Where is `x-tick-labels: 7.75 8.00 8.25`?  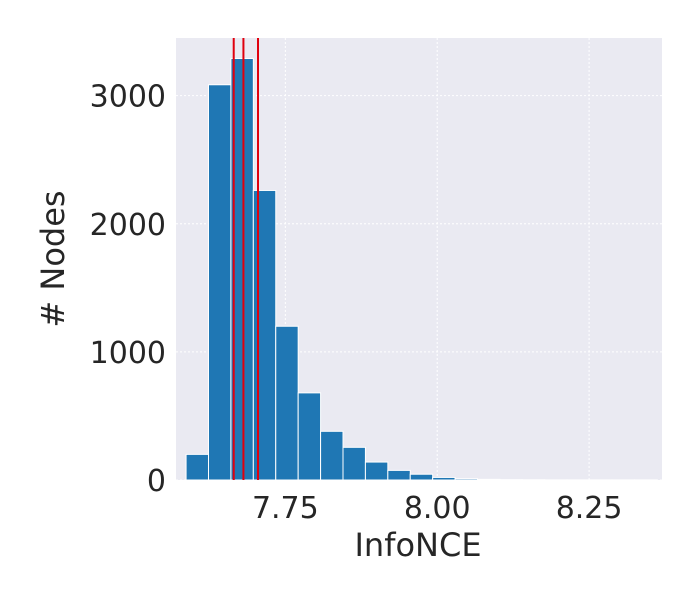
x-tick-labels: 7.75 8.00 8.25 is located at coordinates (437, 508).